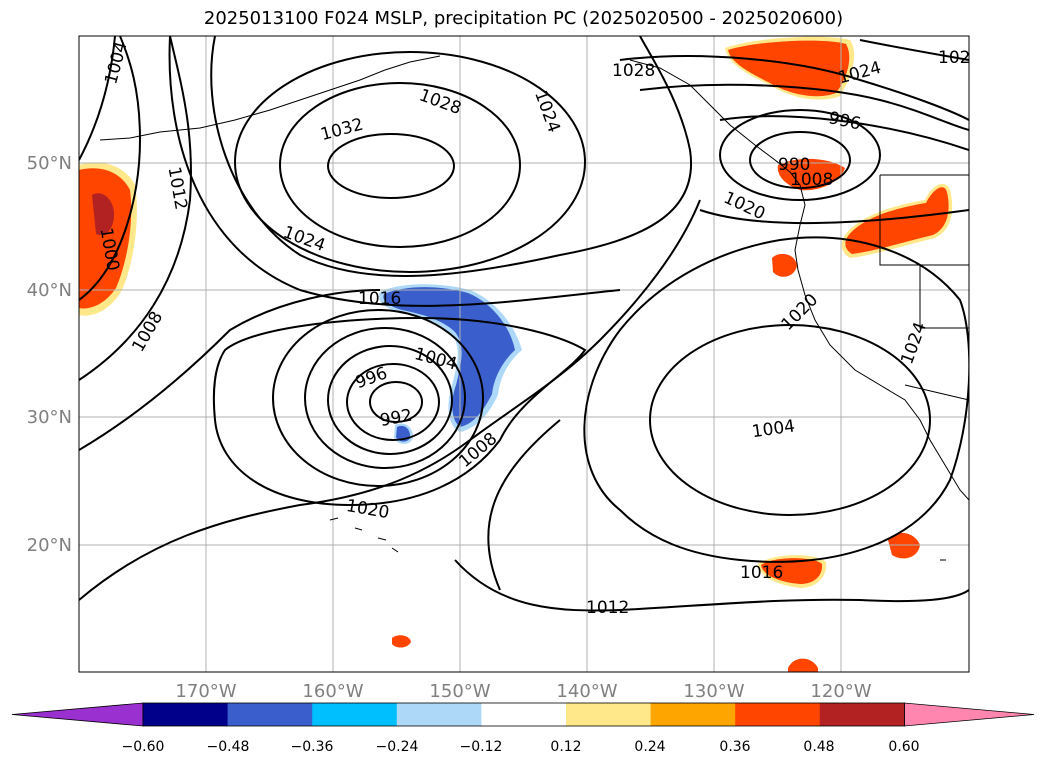  I want to click on isobar-label: 1028, so click(633, 71).